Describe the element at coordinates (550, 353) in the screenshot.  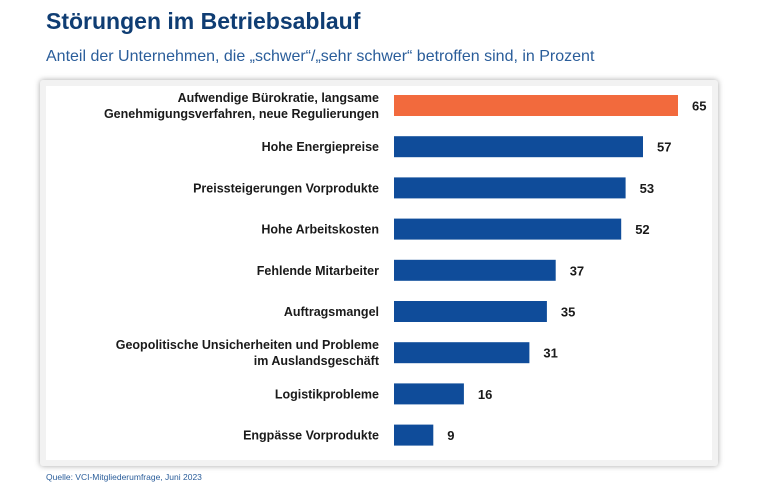
I see `value-label-6: 31` at that location.